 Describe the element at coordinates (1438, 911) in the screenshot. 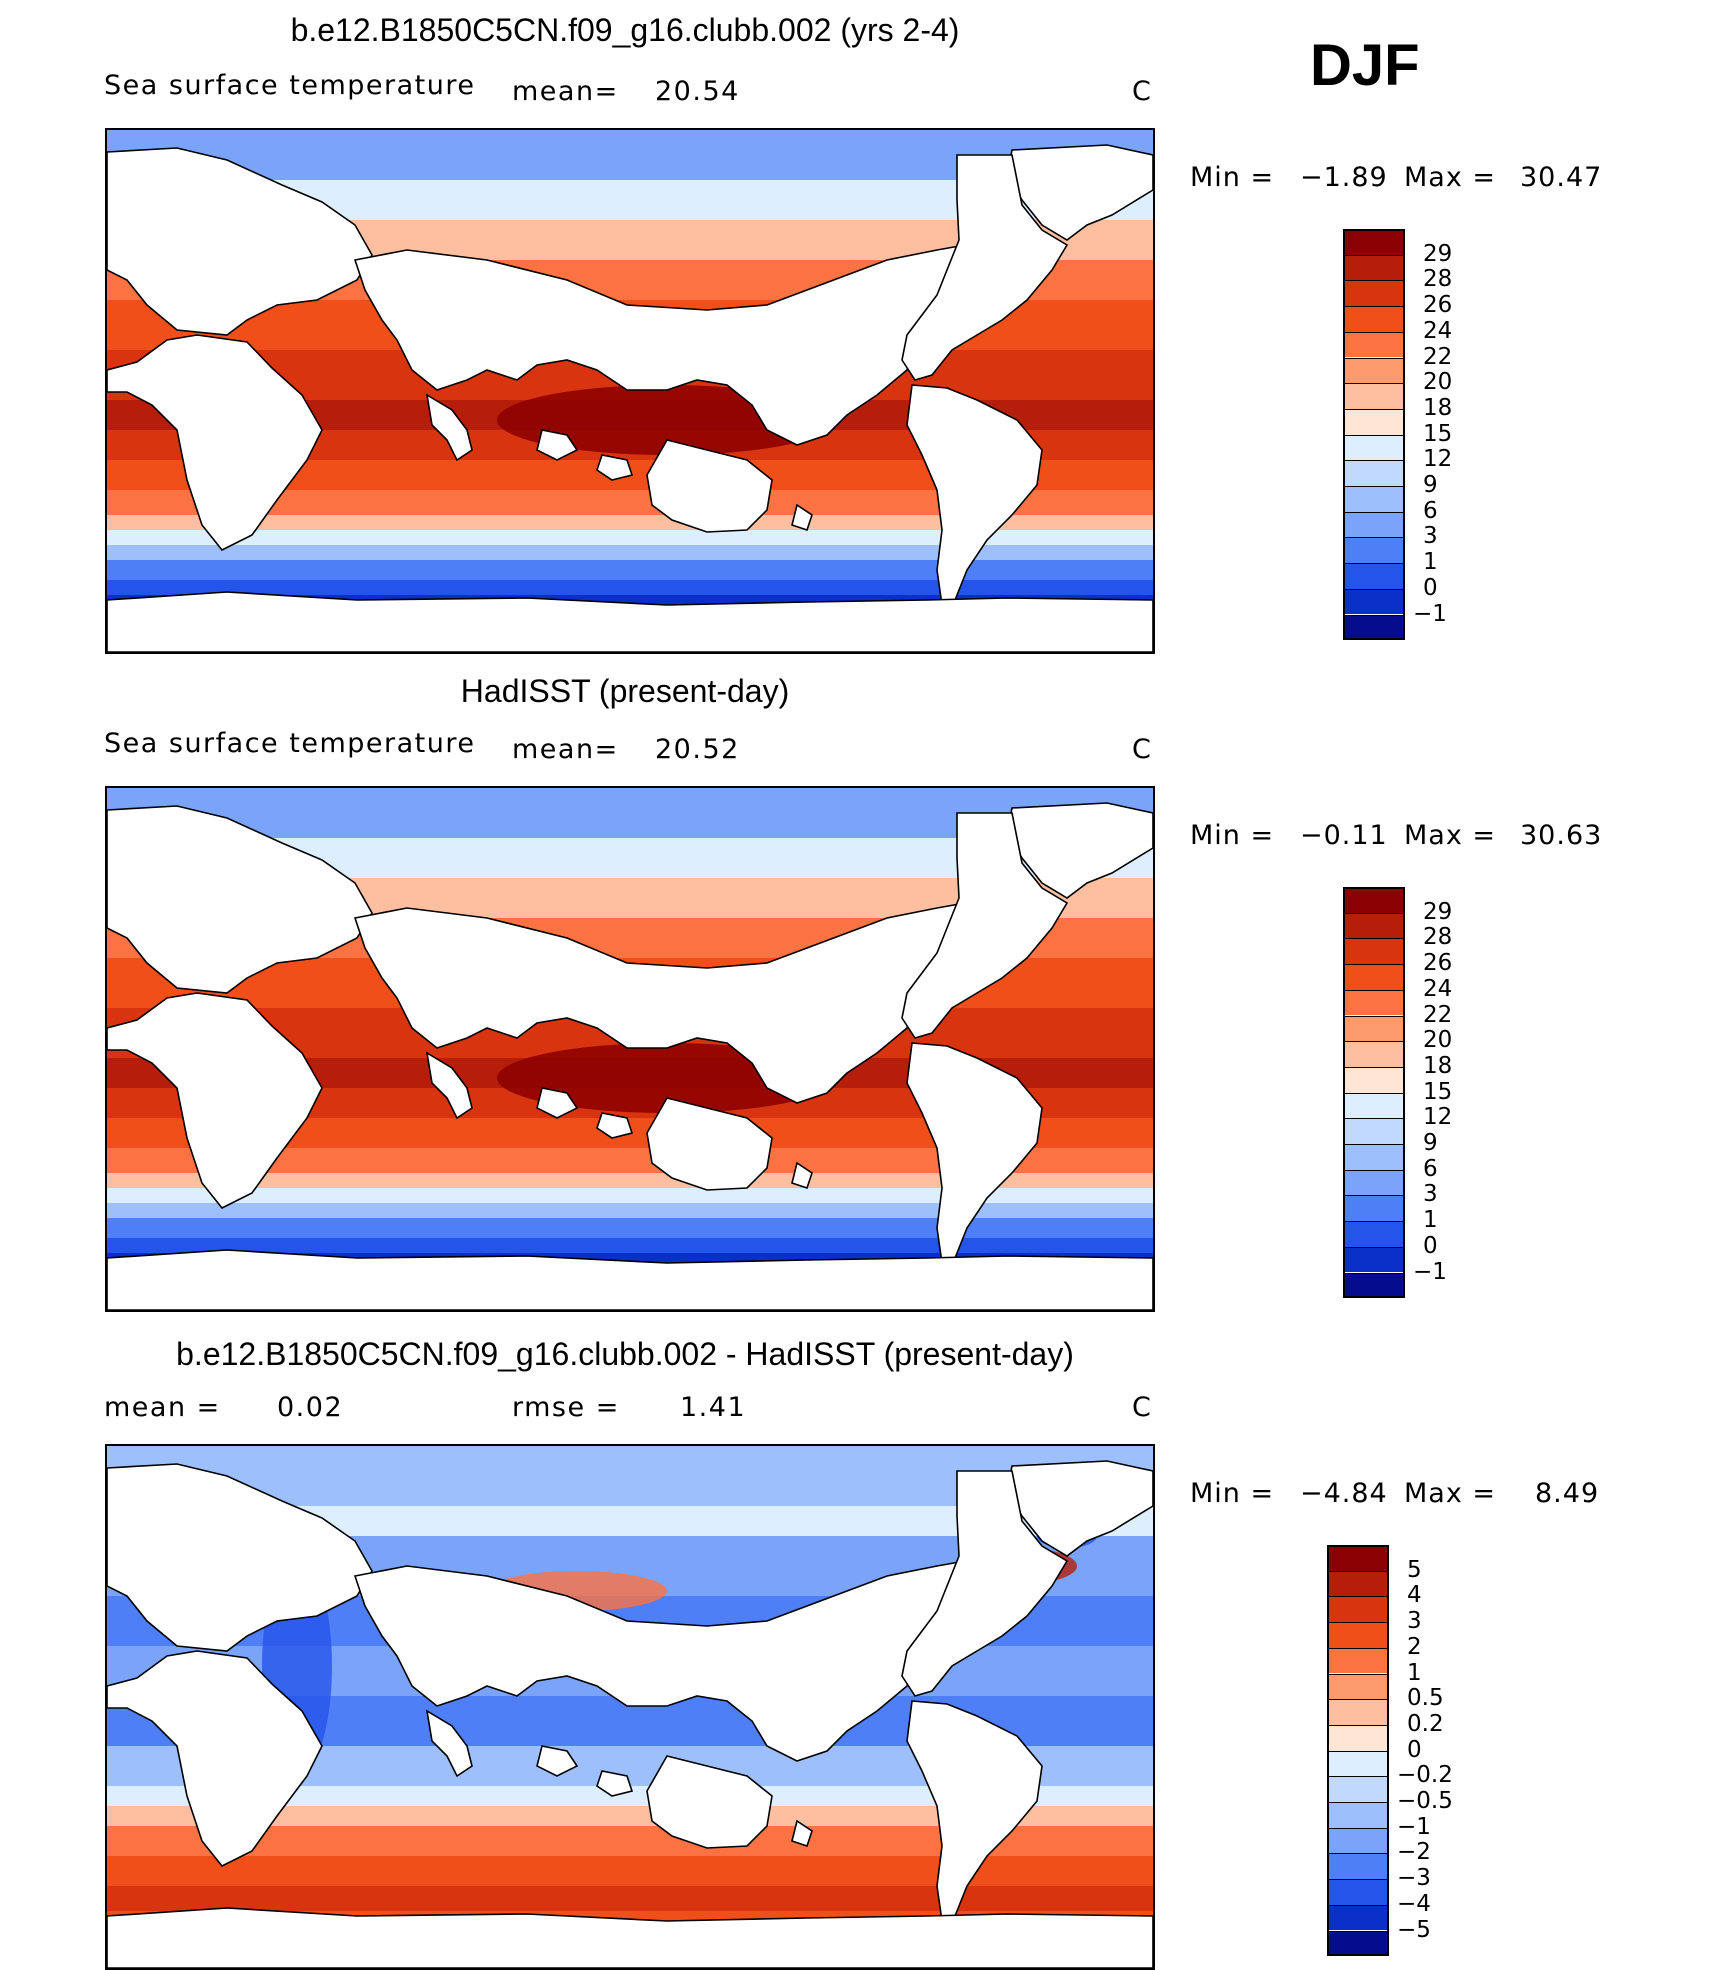

I see `colorbar-tick-label: 29` at that location.